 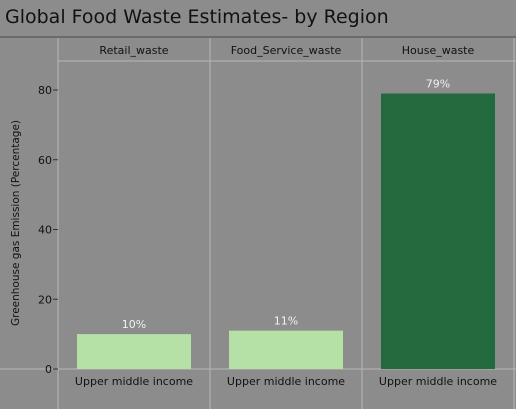 I want to click on panel-header-label: Food_Service_waste, so click(x=286, y=50).